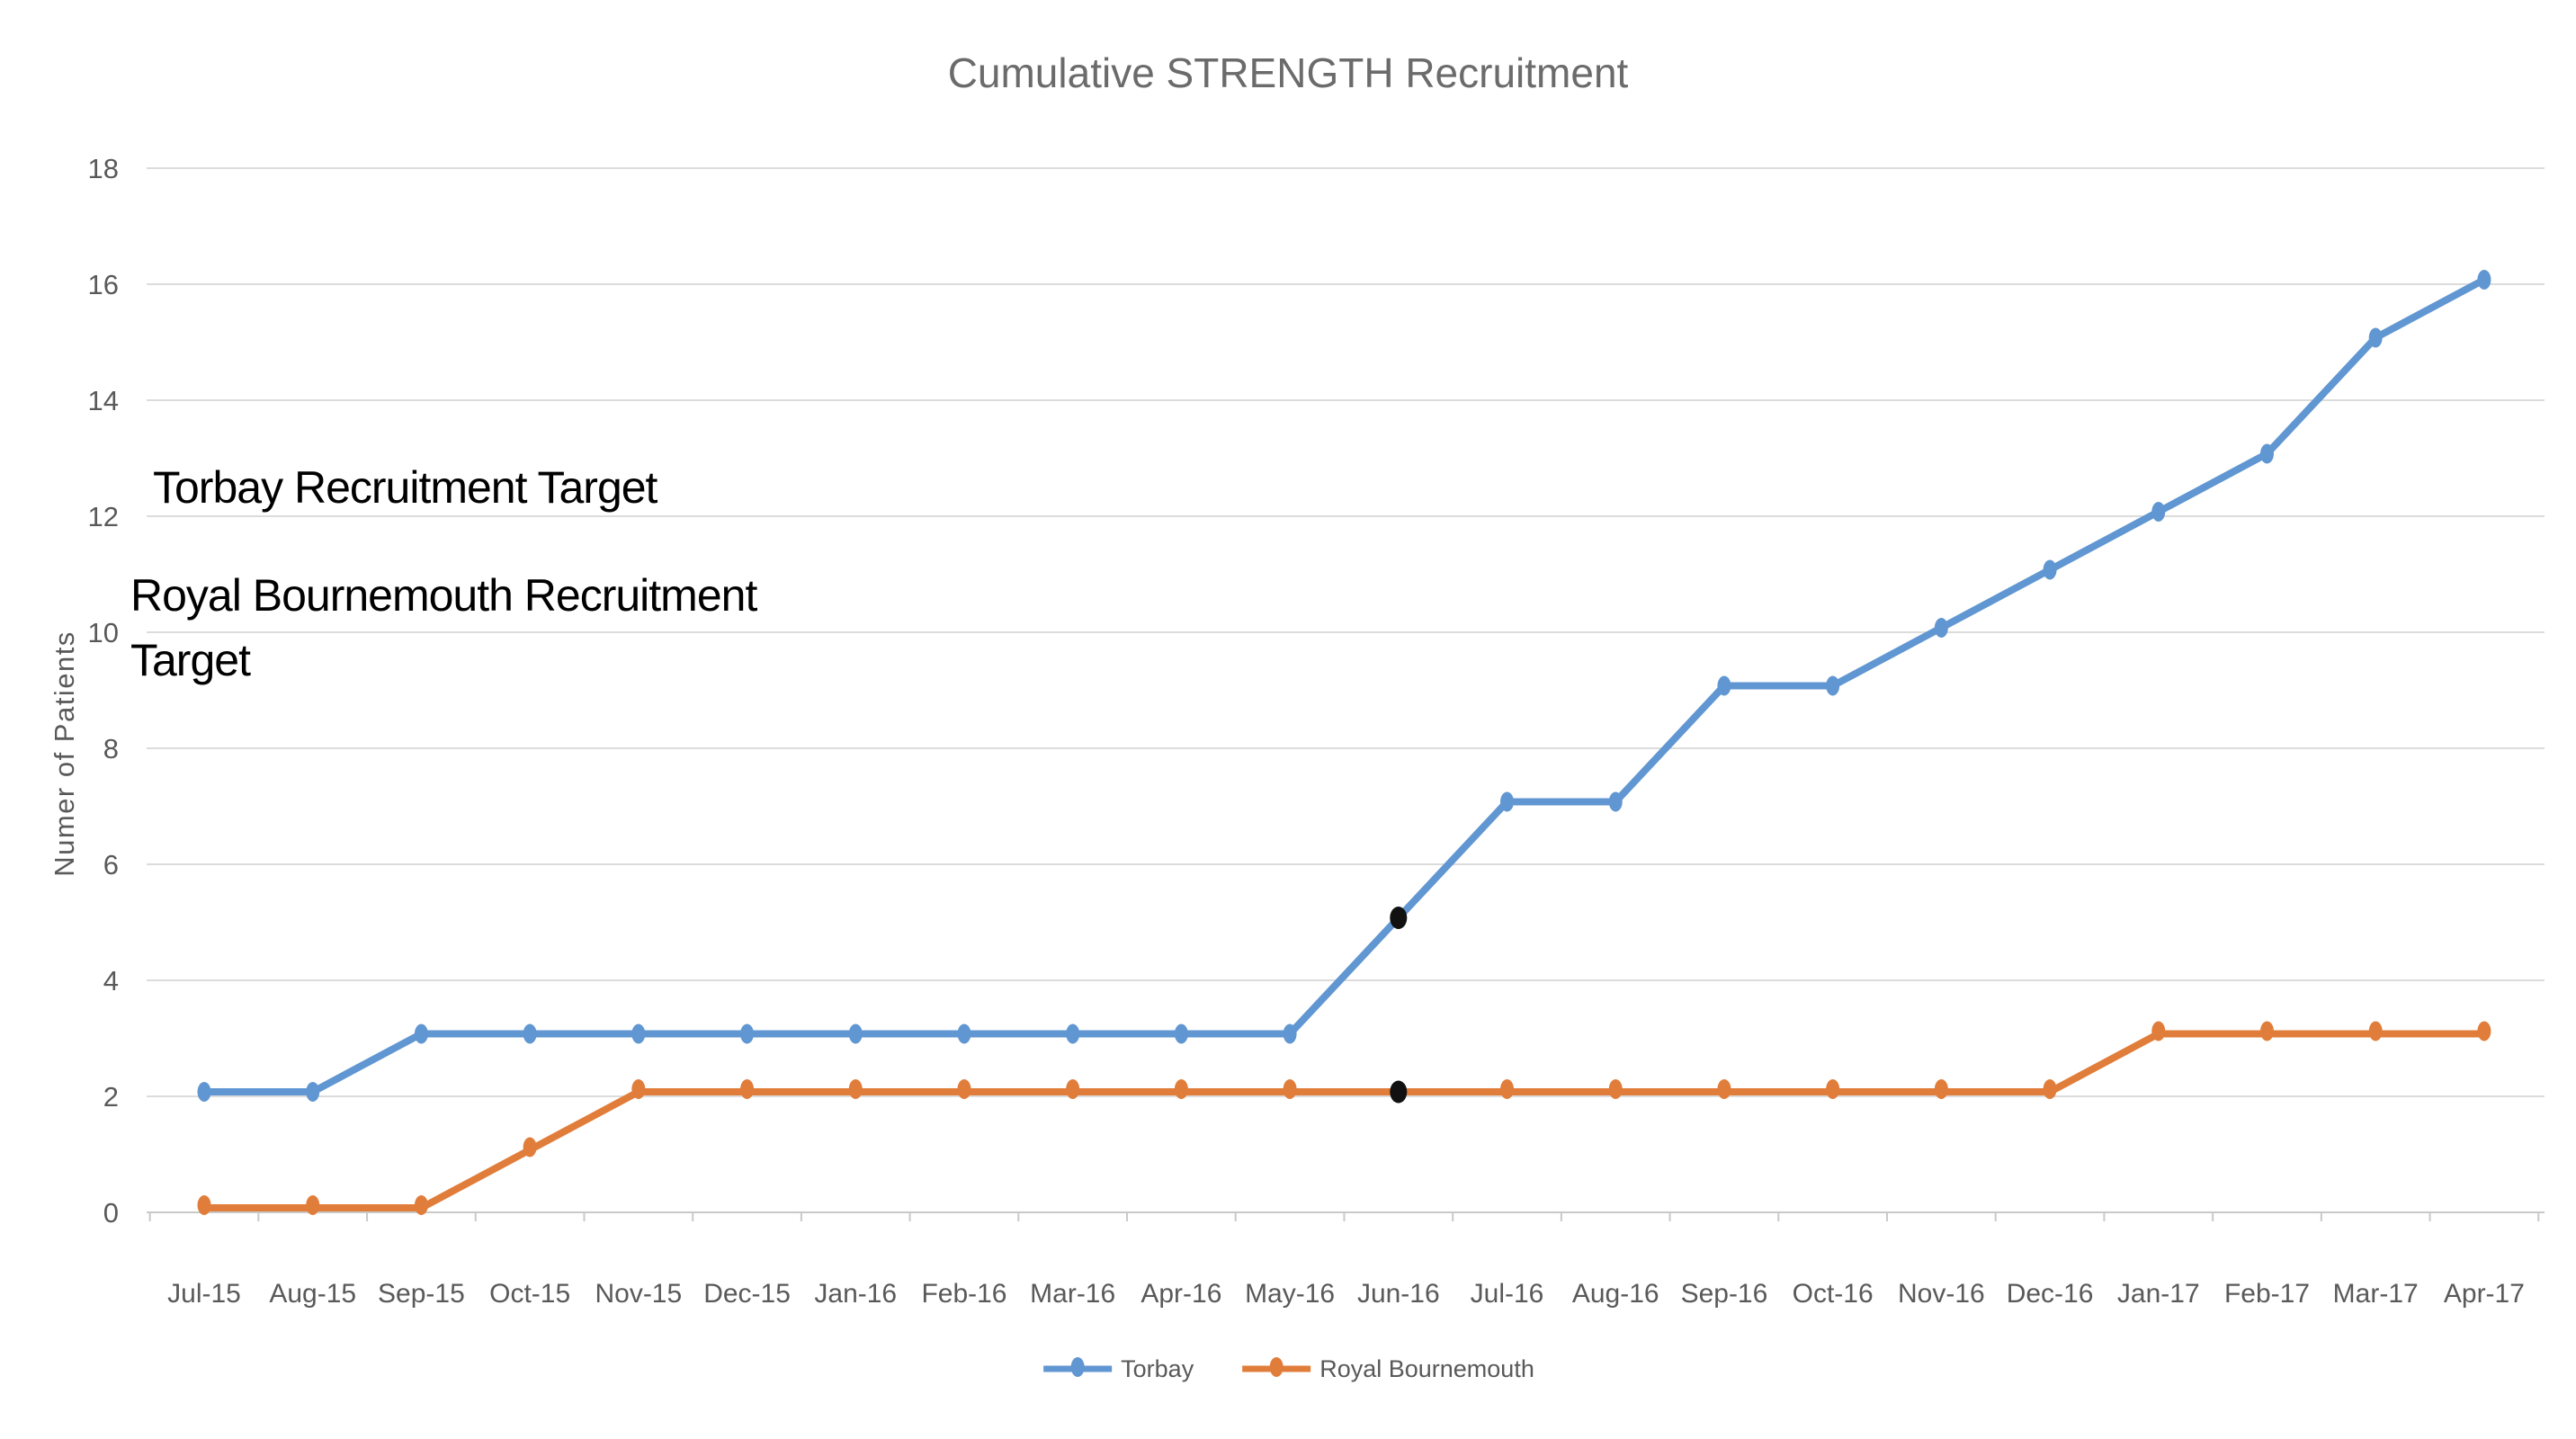  Describe the element at coordinates (1118, 1369) in the screenshot. I see `legend-item-torbay: Torbay` at that location.